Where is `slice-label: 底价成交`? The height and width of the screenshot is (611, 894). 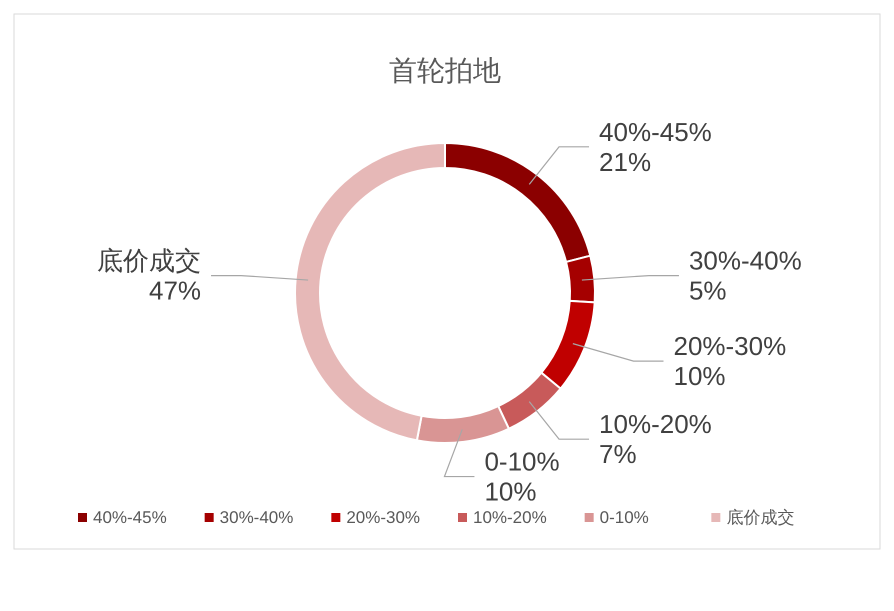
slice-label: 底价成交 is located at coordinates (149, 261).